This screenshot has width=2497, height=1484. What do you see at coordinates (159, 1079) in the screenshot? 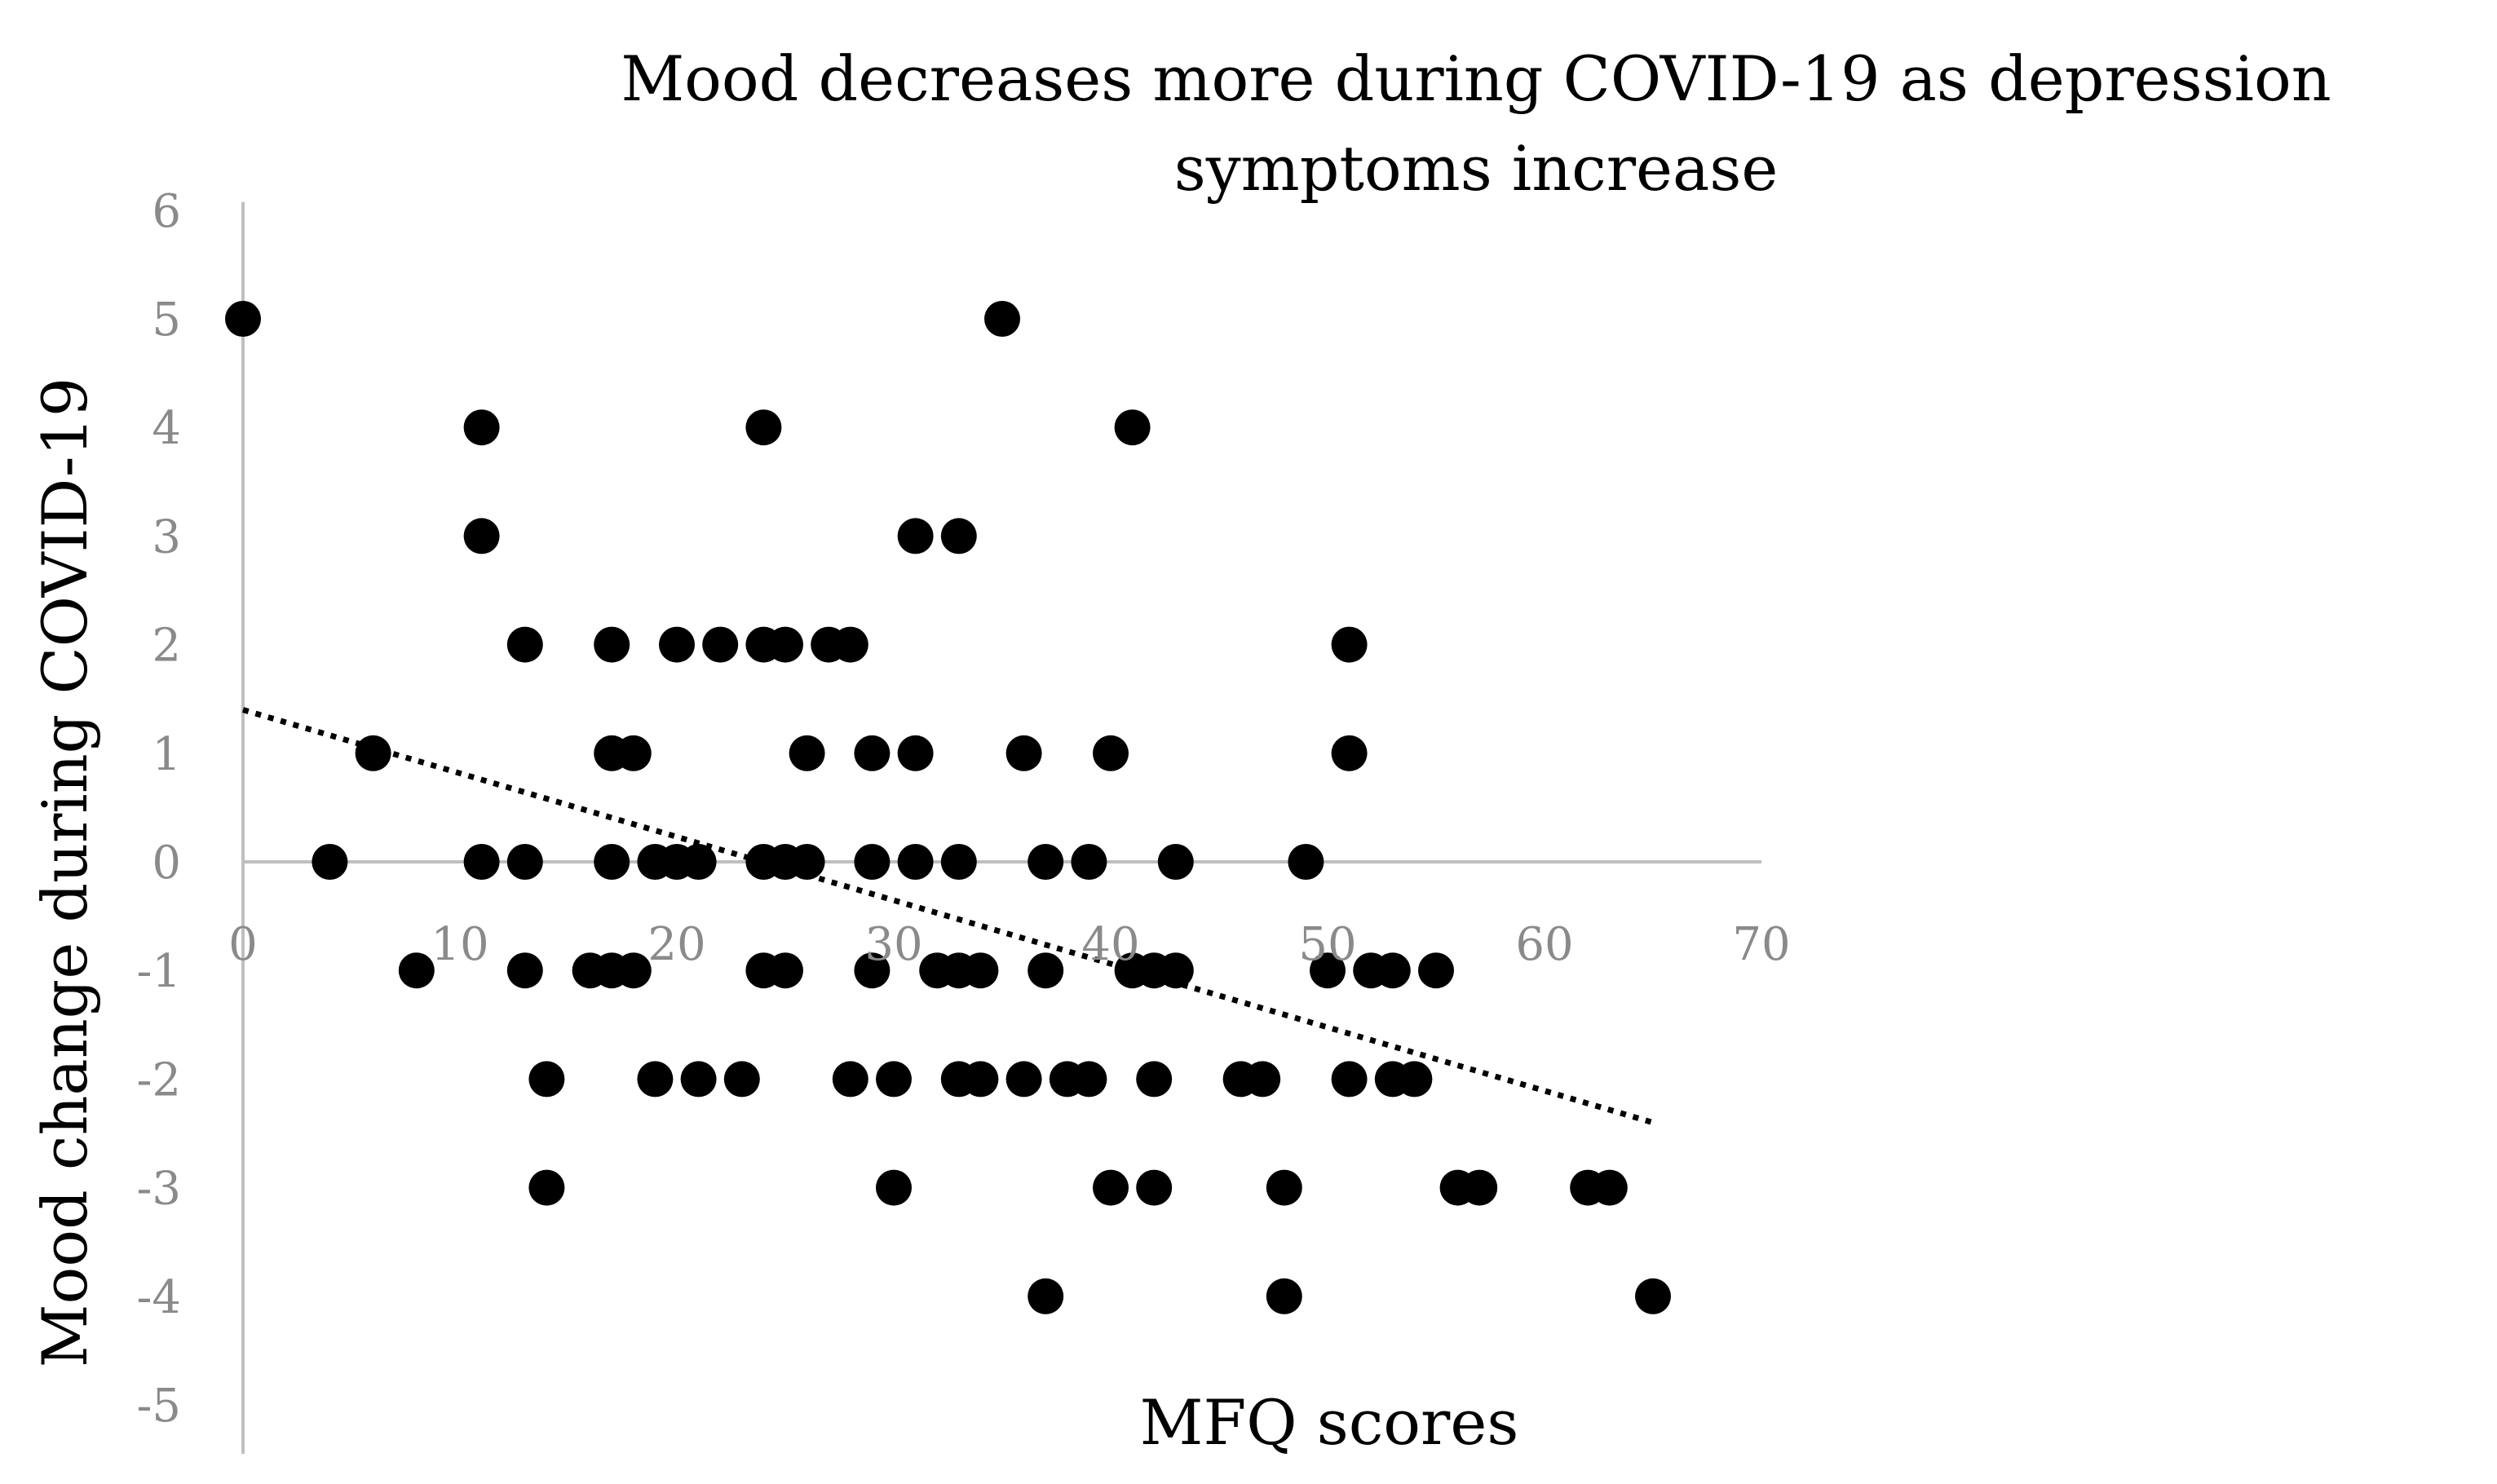
I see `y-tick-label: -2` at bounding box center [159, 1079].